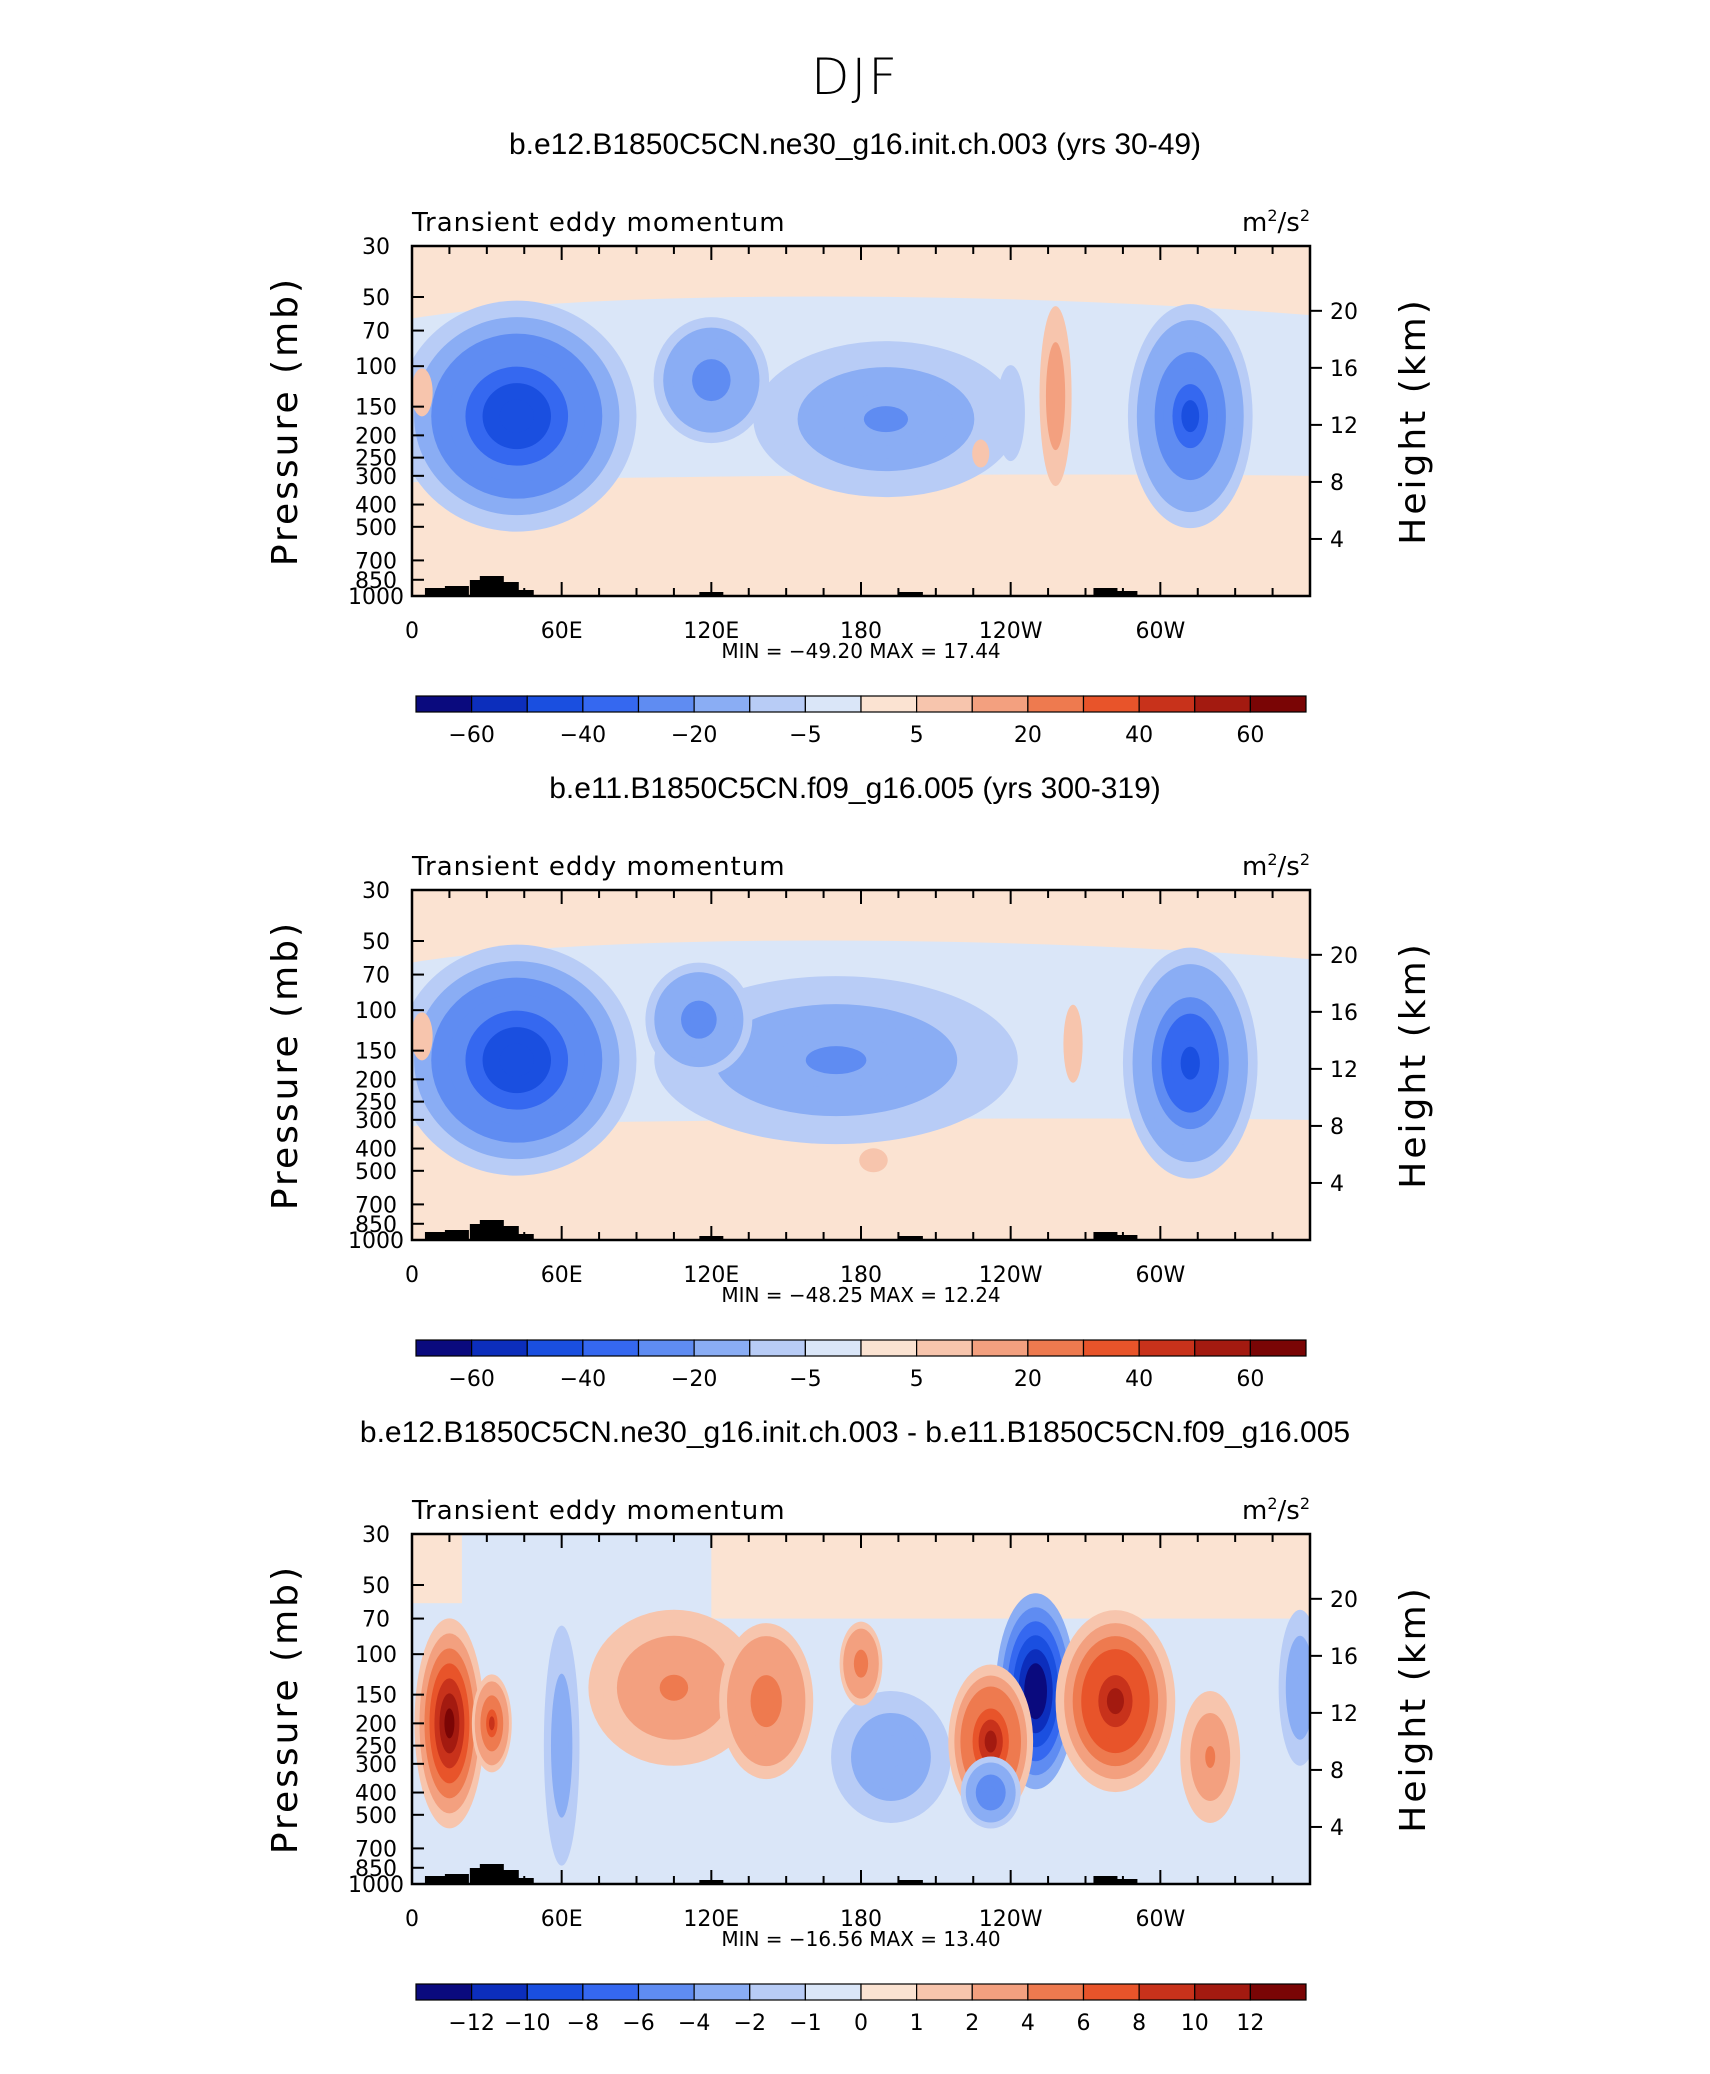  Describe the element at coordinates (376, 1150) in the screenshot. I see `y-tick-label: 400` at that location.